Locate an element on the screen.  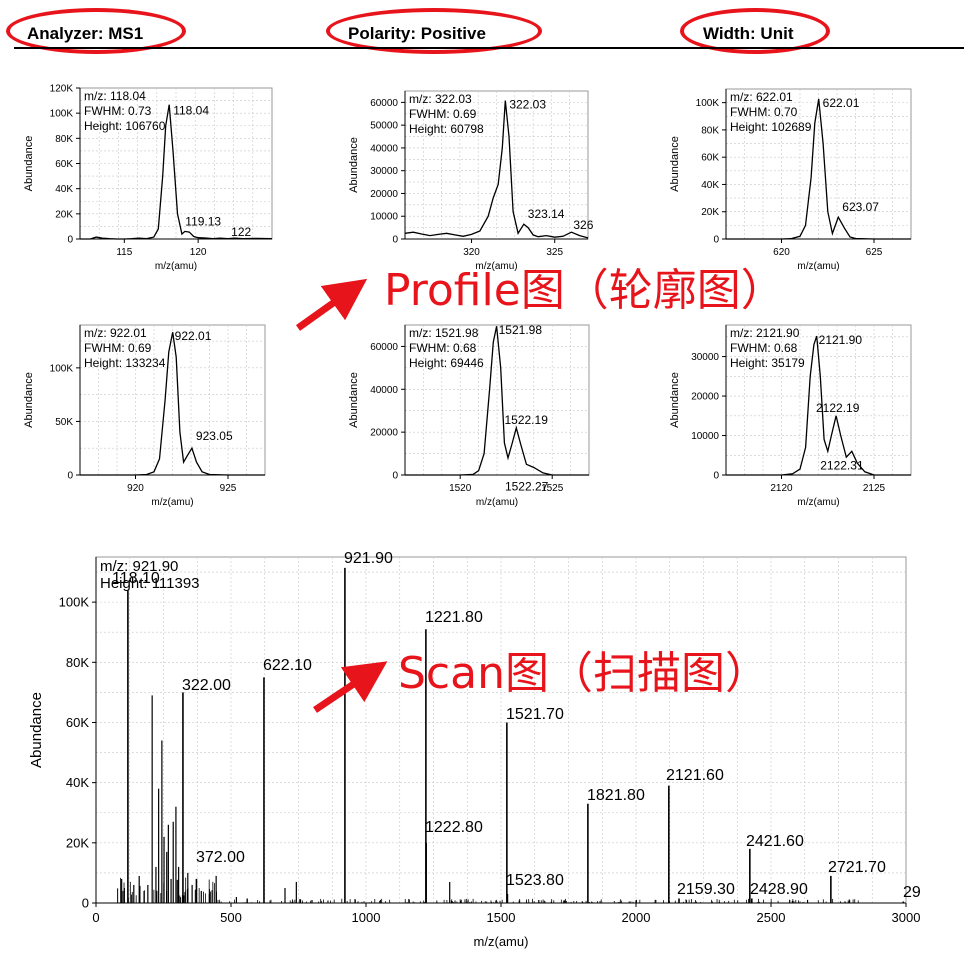
x-tick-label: 325 is located at coordinates (554, 252).